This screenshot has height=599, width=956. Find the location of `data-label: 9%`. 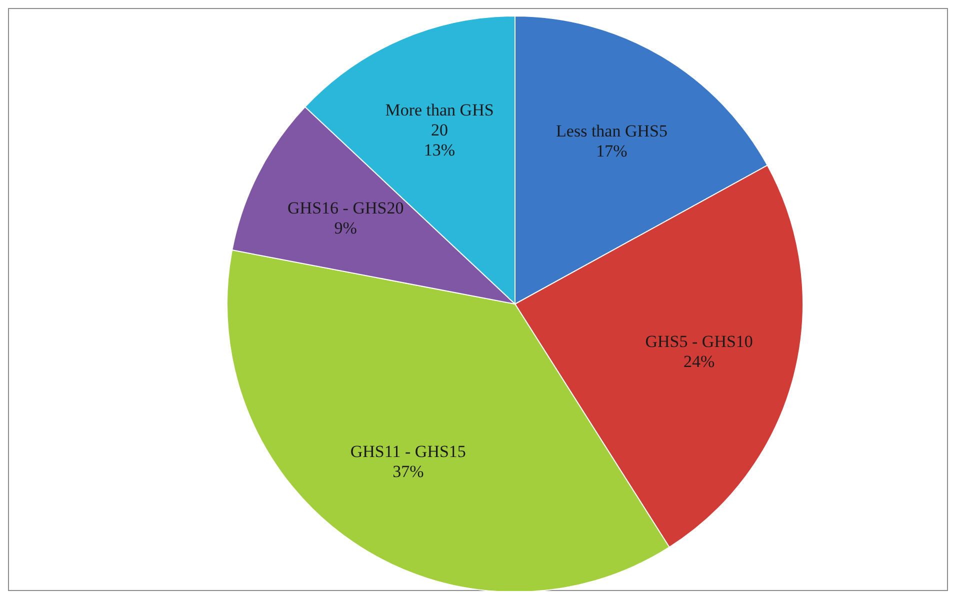

data-label: 9% is located at coordinates (345, 228).